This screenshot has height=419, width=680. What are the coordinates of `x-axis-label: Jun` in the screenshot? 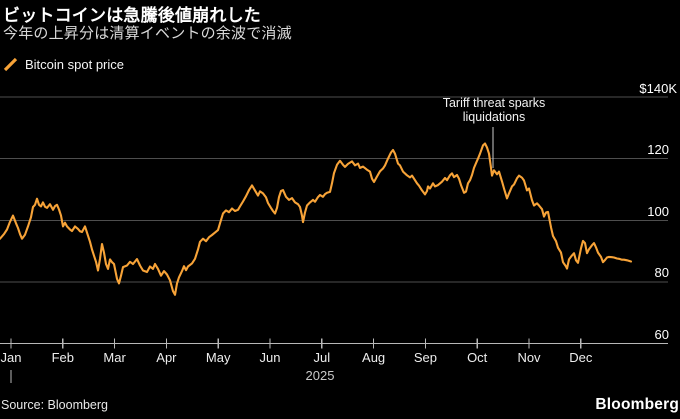 It's located at (270, 357).